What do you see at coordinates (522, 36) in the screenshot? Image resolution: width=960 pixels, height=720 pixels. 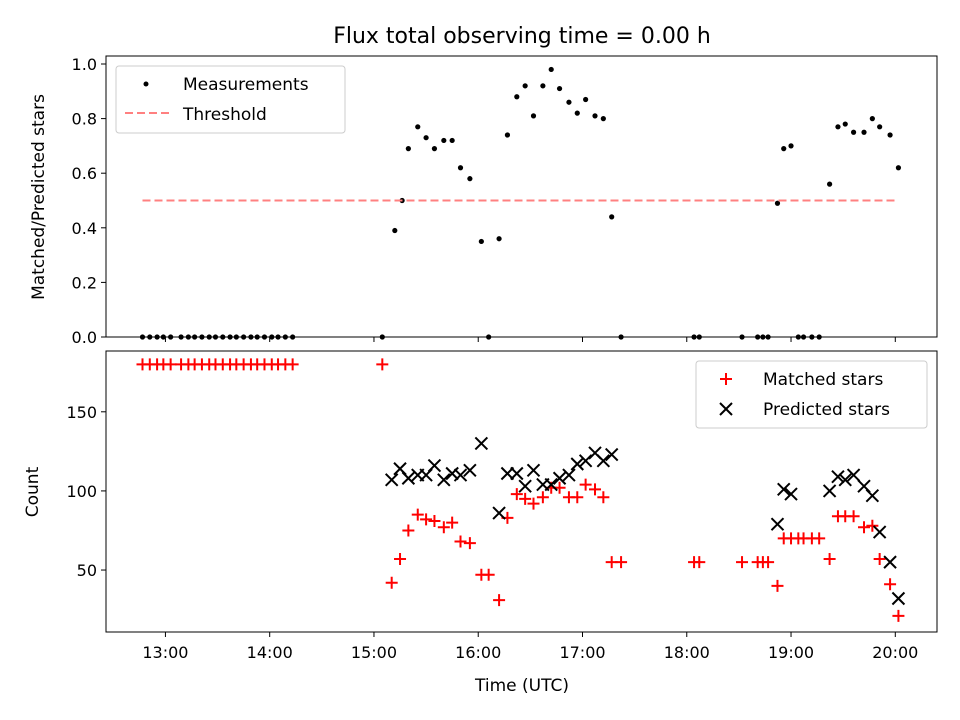 I see `chart-title: Flux total observing time = 0.00 h` at bounding box center [522, 36].